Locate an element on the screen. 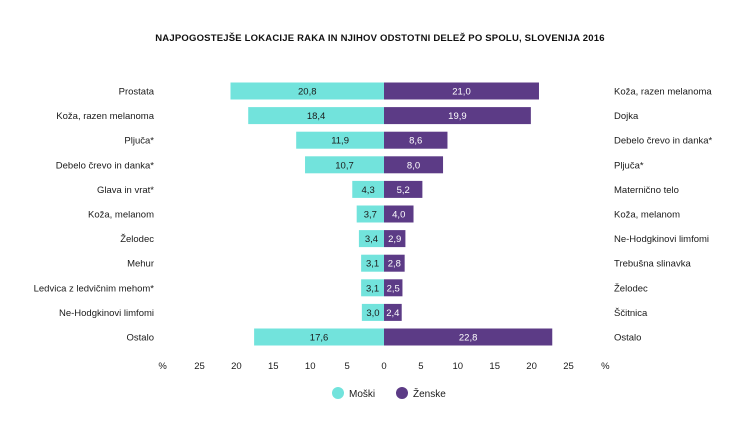 The height and width of the screenshot is (422, 750). legend-item-male-swatch is located at coordinates (338, 393).